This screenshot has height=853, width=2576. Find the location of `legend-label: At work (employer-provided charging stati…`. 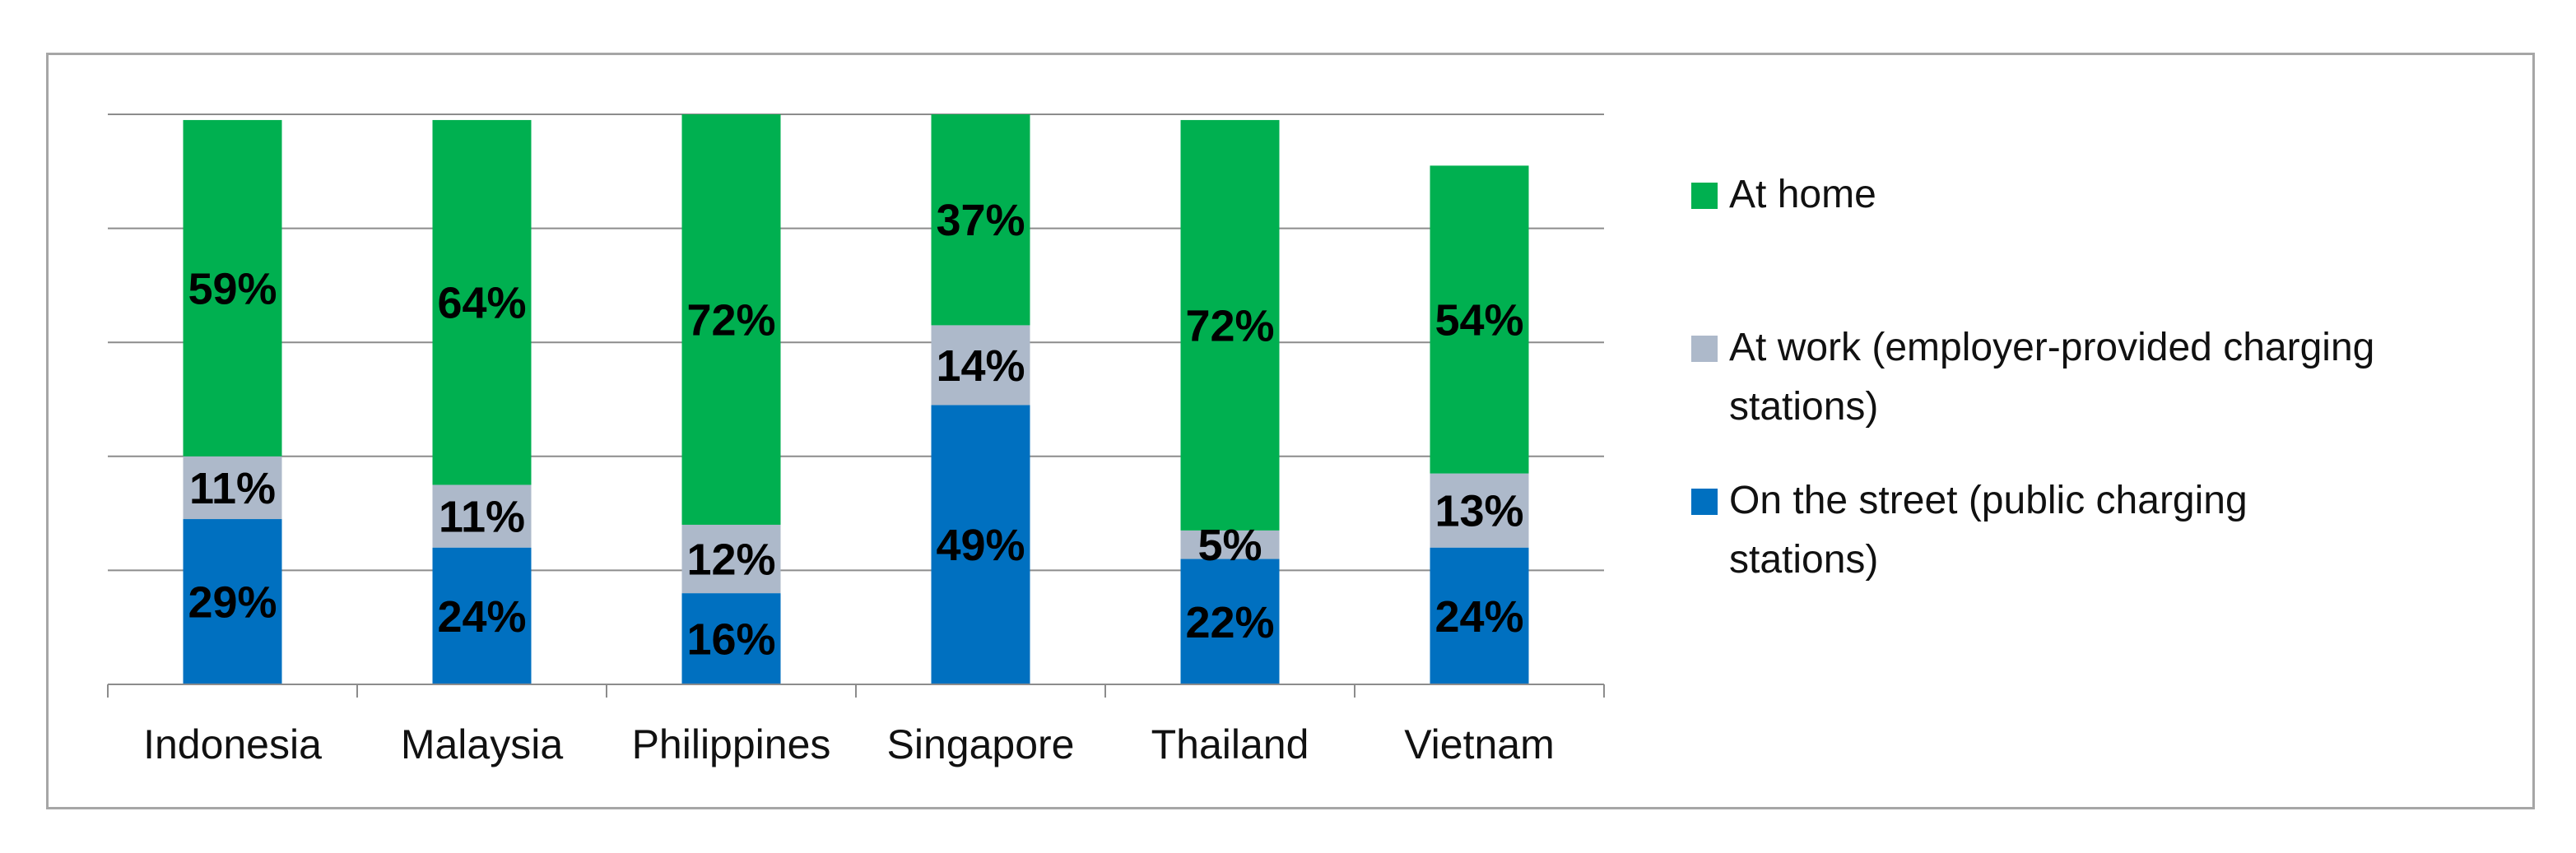

legend-label: At work (employer-provided charging stati… is located at coordinates (2051, 378).